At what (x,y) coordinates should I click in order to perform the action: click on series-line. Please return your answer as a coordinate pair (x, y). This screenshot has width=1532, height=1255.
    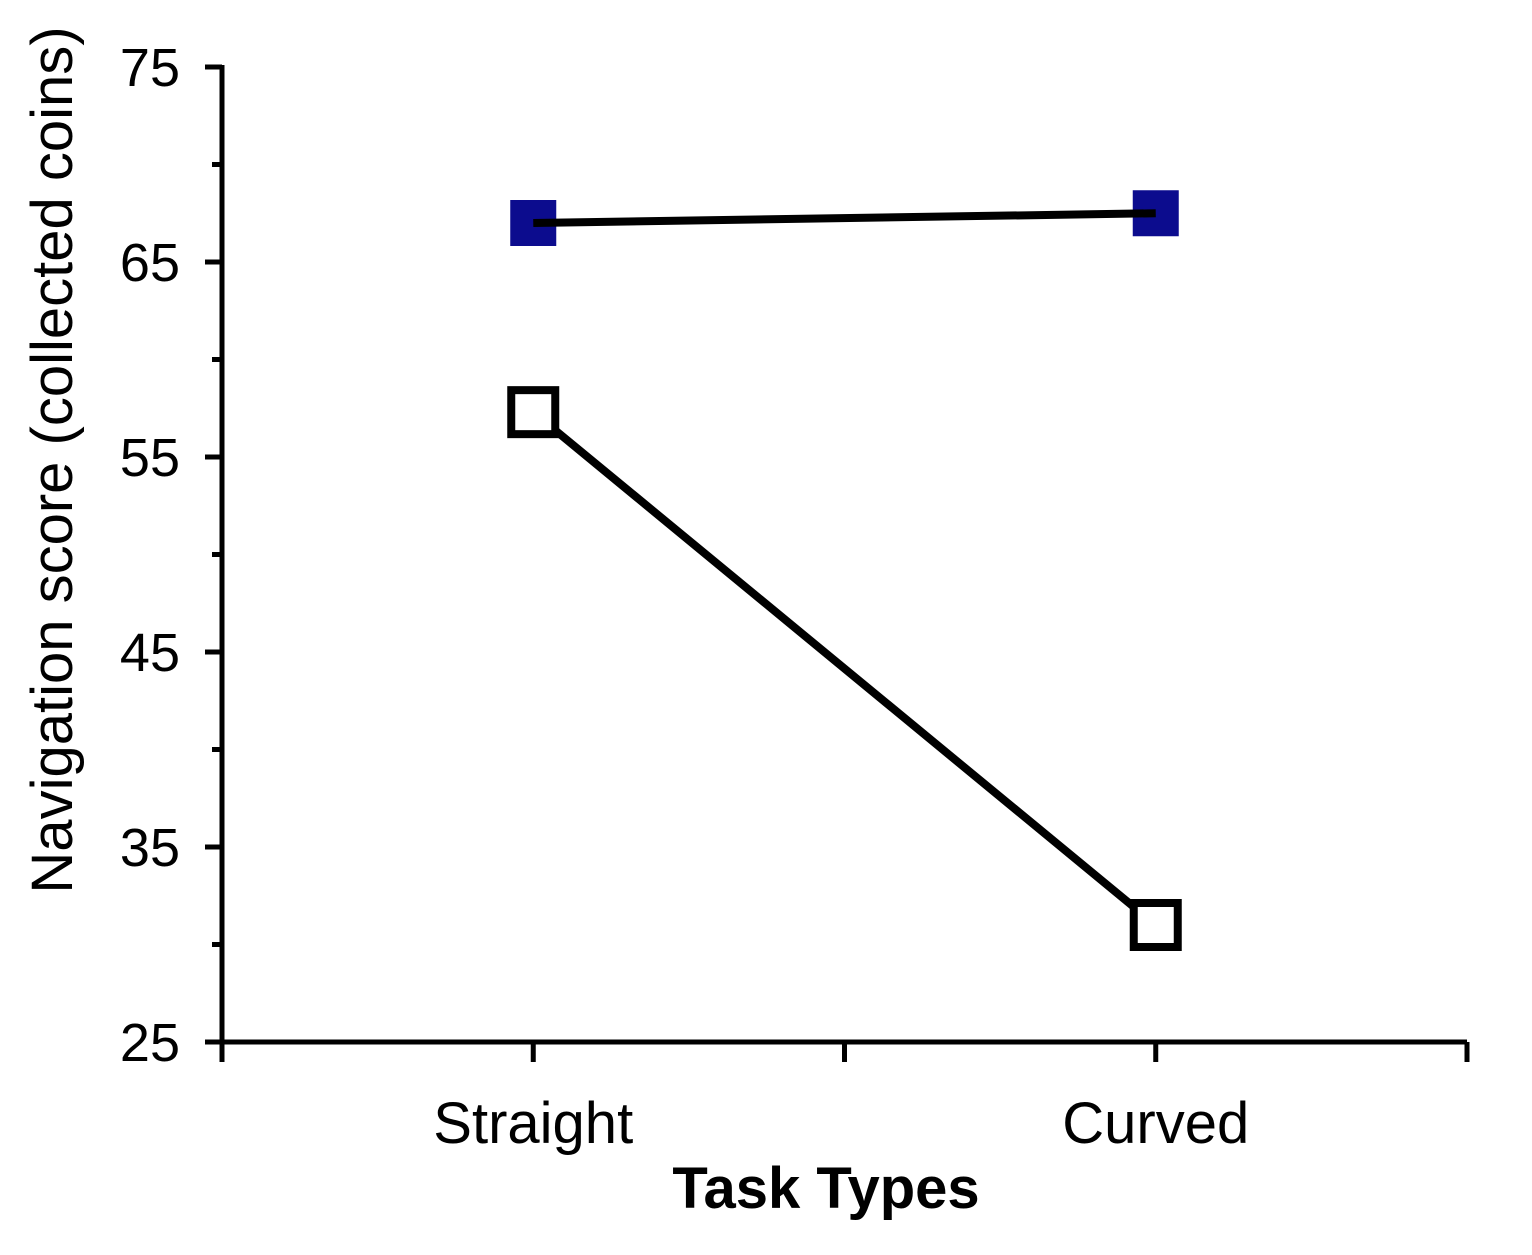
    Looking at the image, I should click on (844, 218).